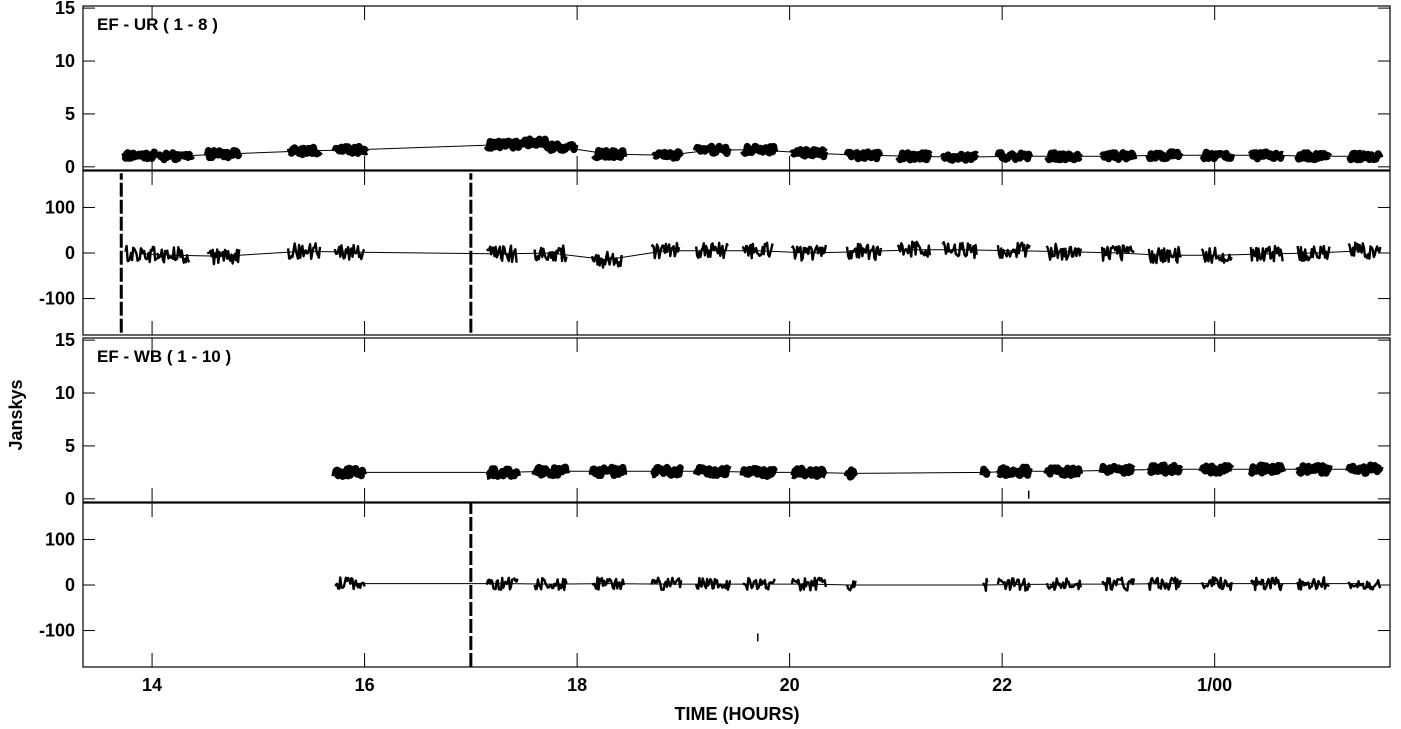 The width and height of the screenshot is (1401, 729). Describe the element at coordinates (790, 685) in the screenshot. I see `x-tick-label: 20` at that location.